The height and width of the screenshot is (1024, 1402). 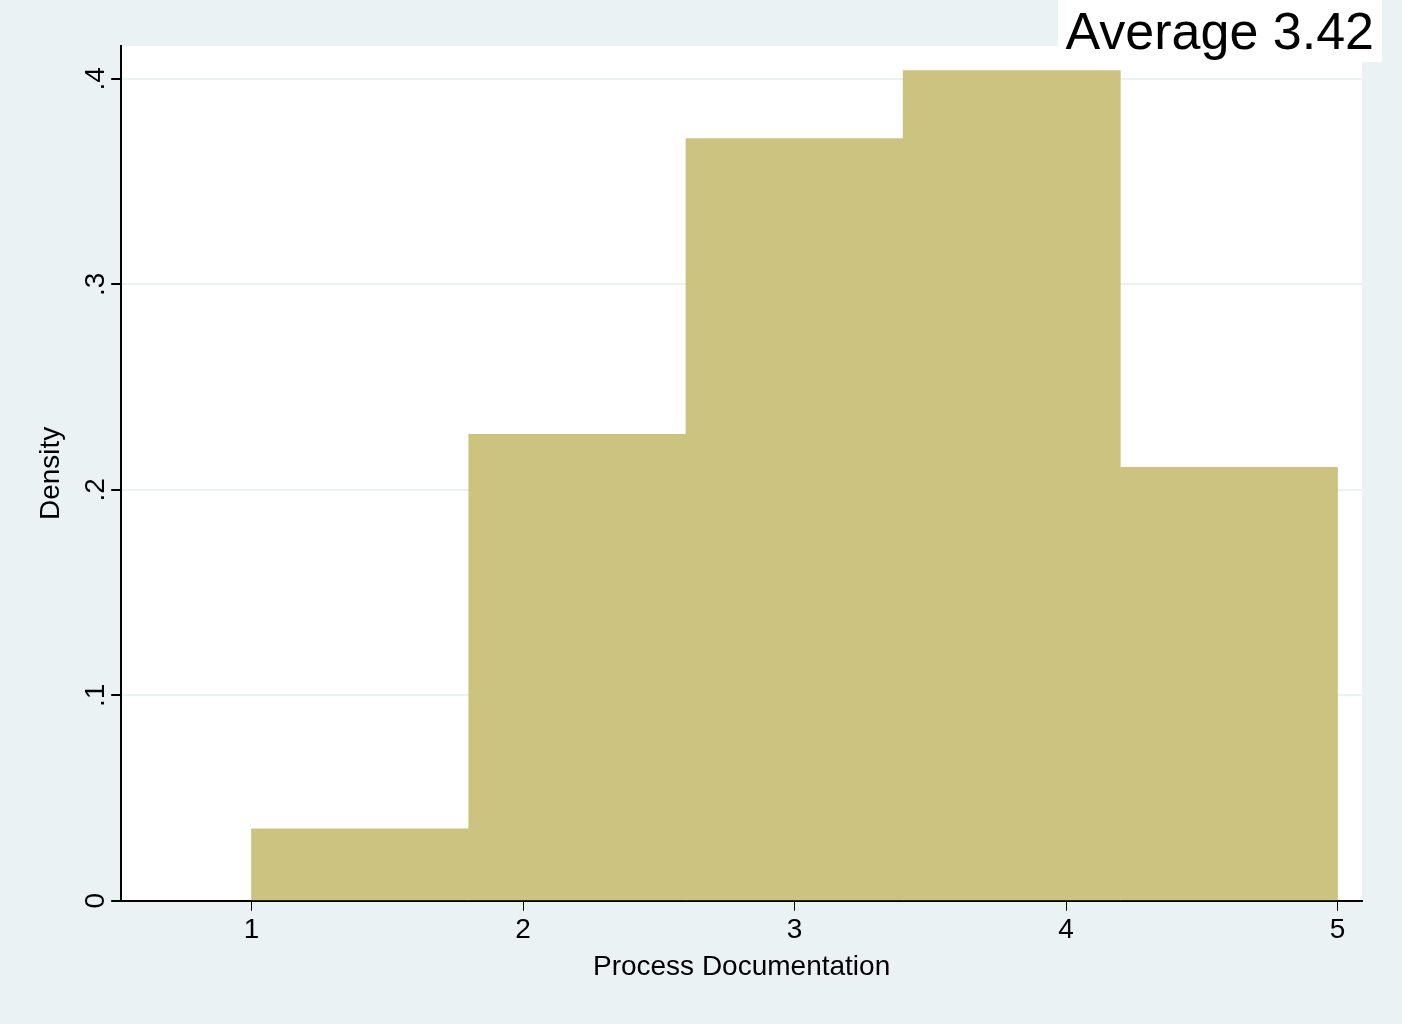 I want to click on y-tick-label: .3, so click(x=95, y=284).